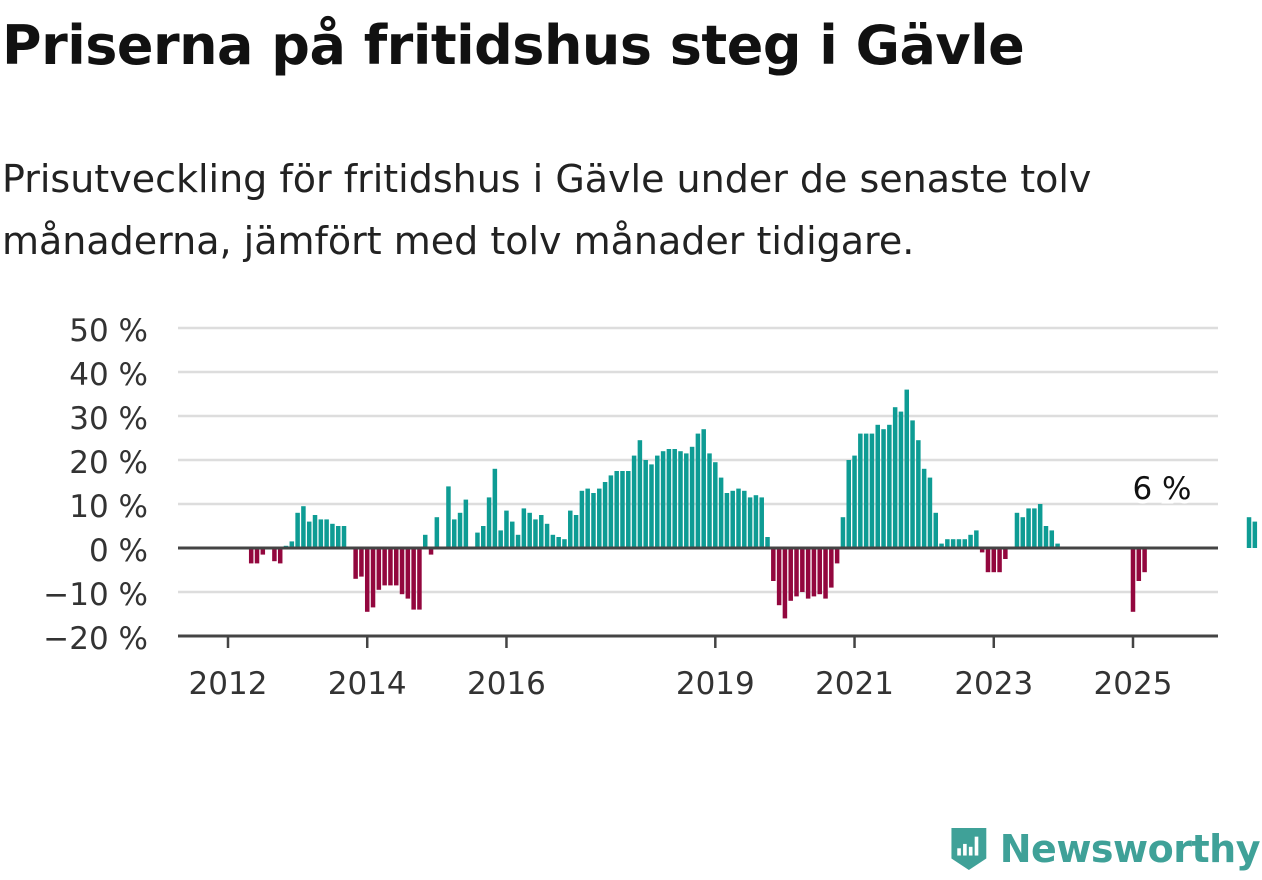  Describe the element at coordinates (367, 684) in the screenshot. I see `x-tick-label: 2014` at that location.